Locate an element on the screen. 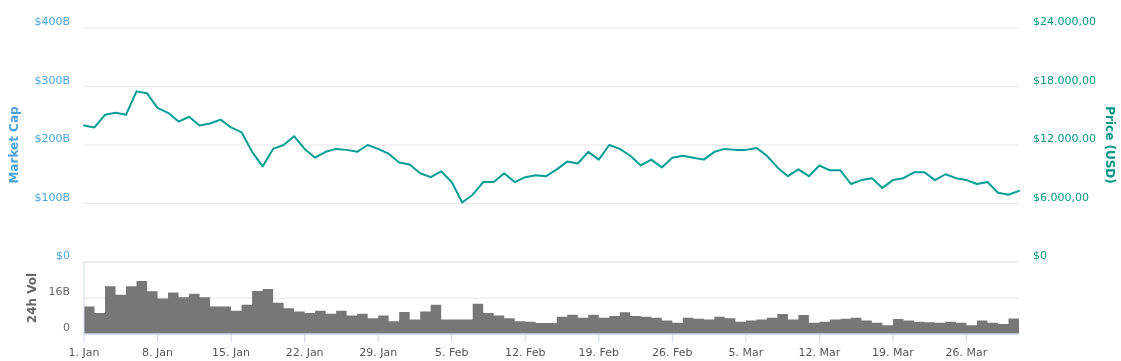 The width and height of the screenshot is (1121, 361). x-tick-label: 19. Mar is located at coordinates (893, 352).